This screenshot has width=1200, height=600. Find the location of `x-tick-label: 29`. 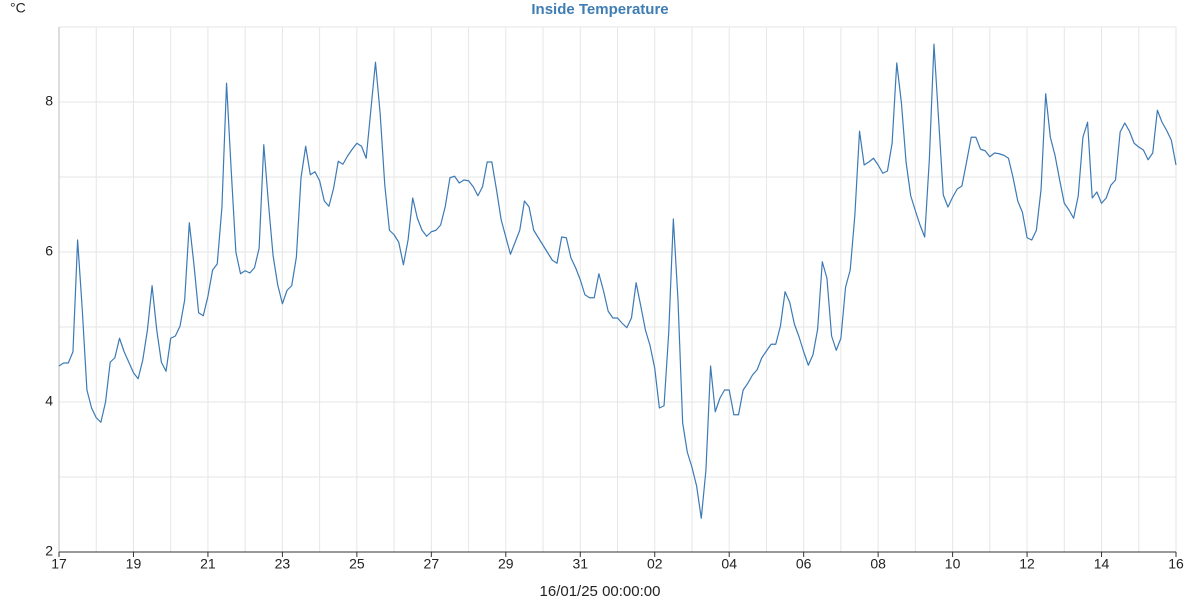

x-tick-label: 29 is located at coordinates (506, 564).